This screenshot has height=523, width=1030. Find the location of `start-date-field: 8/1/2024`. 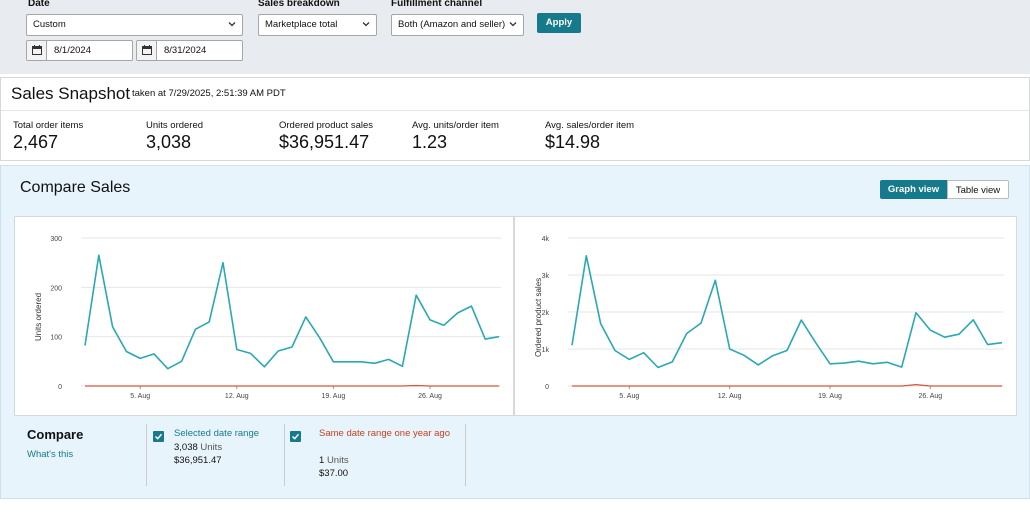

start-date-field: 8/1/2024 is located at coordinates (79, 50).